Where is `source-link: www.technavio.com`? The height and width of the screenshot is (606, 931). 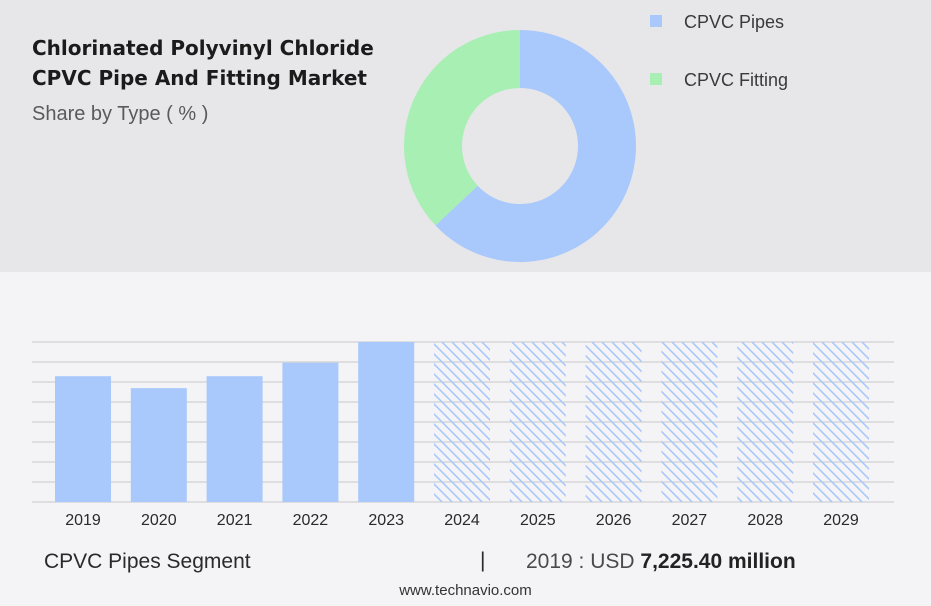
source-link: www.technavio.com is located at coordinates (465, 590).